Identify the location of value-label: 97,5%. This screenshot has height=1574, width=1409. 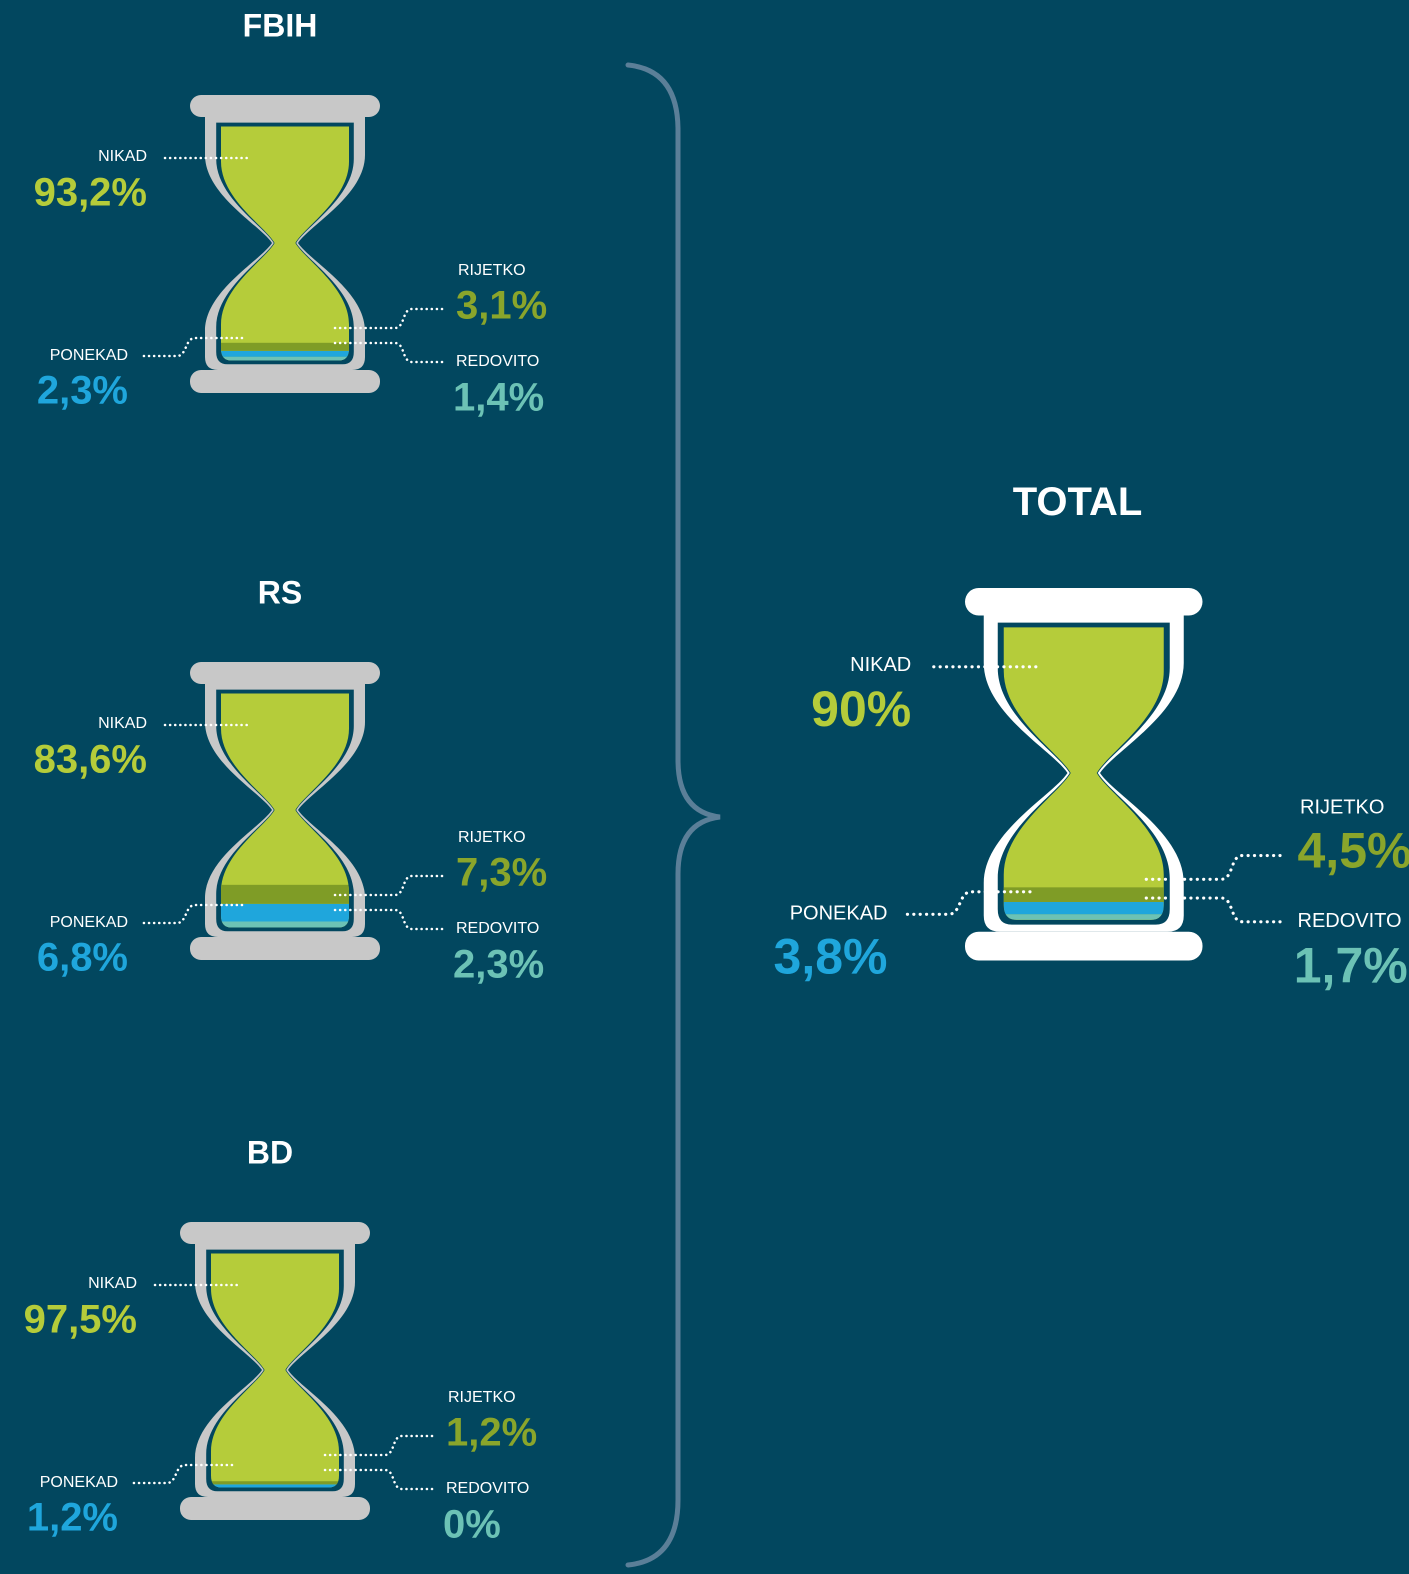
(80, 1320).